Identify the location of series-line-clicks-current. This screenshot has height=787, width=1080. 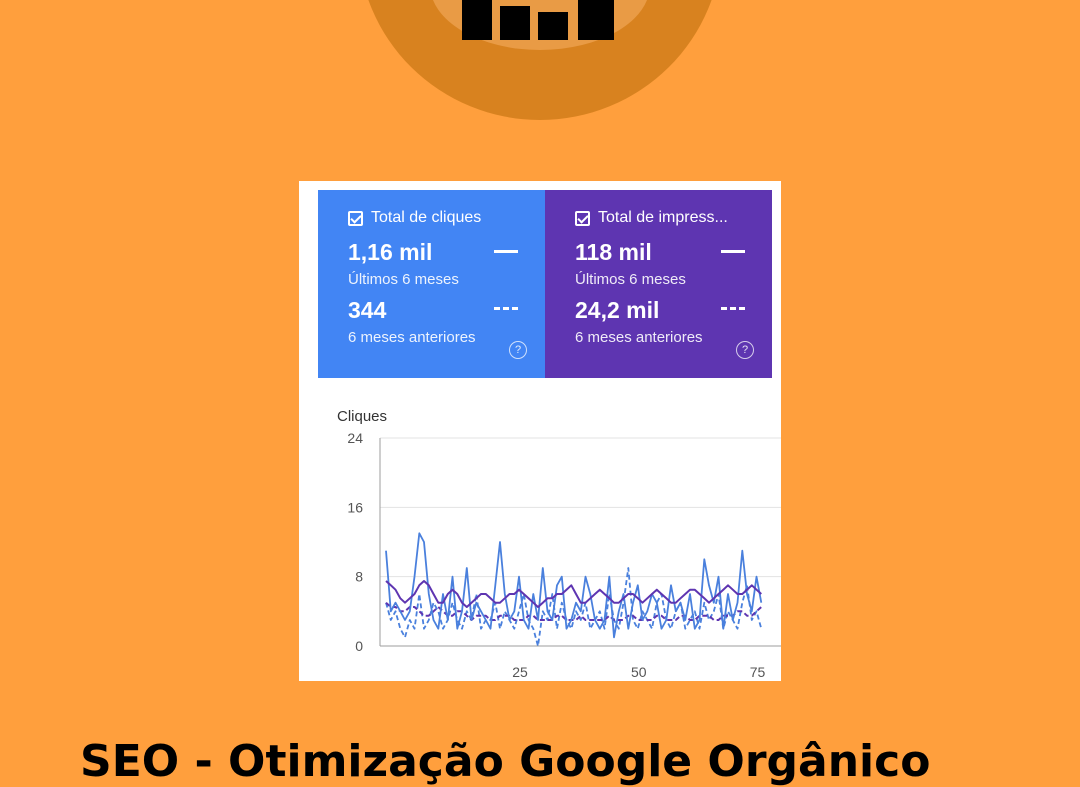
(574, 585).